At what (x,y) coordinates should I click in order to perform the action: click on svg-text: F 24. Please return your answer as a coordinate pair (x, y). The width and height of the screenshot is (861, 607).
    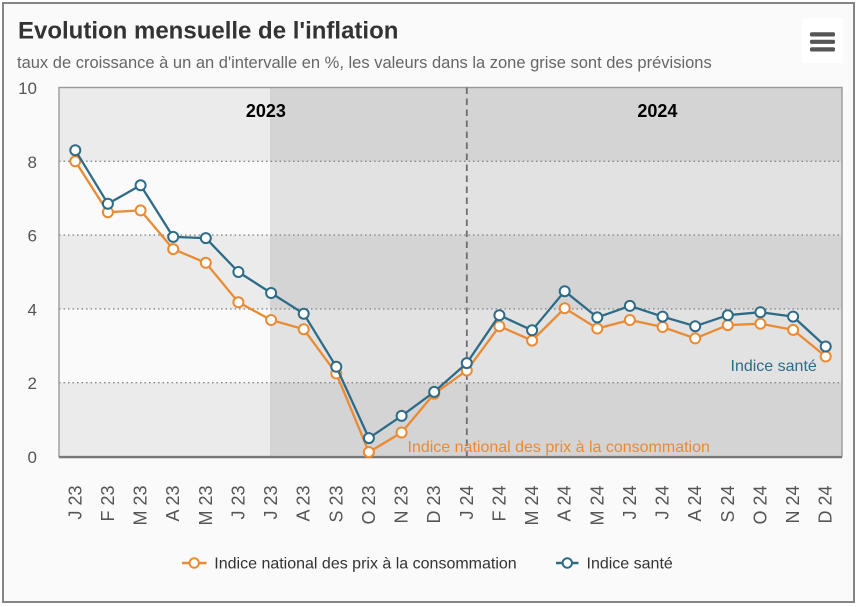
    Looking at the image, I should click on (499, 504).